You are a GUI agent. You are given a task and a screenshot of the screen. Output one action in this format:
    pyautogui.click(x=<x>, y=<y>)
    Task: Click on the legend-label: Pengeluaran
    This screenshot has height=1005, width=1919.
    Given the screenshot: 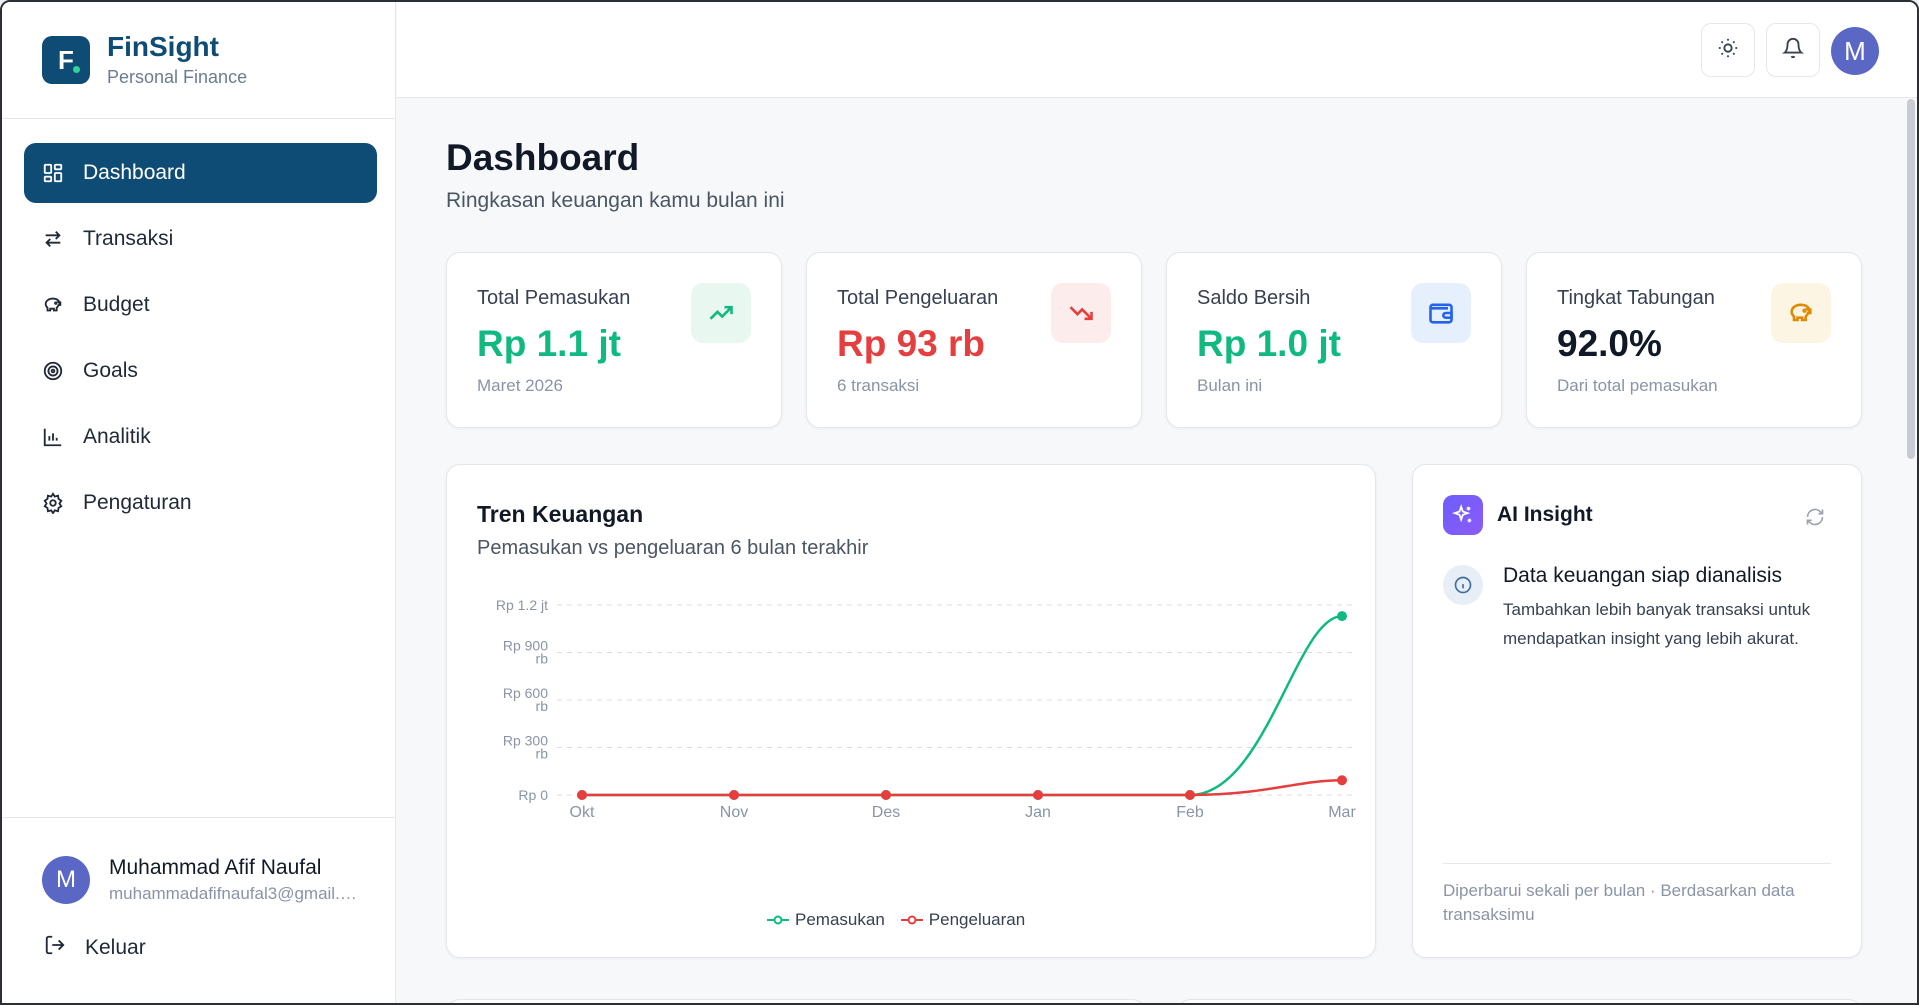 What is the action you would take?
    pyautogui.click(x=977, y=919)
    